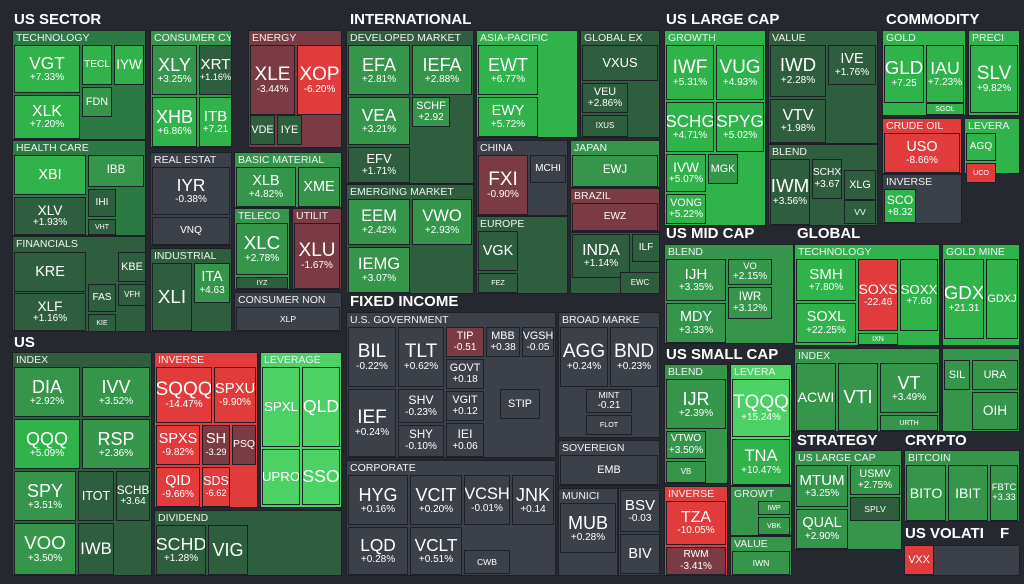 The image size is (1024, 584). Describe the element at coordinates (321, 407) in the screenshot. I see `ticker-tile: QLD` at that location.